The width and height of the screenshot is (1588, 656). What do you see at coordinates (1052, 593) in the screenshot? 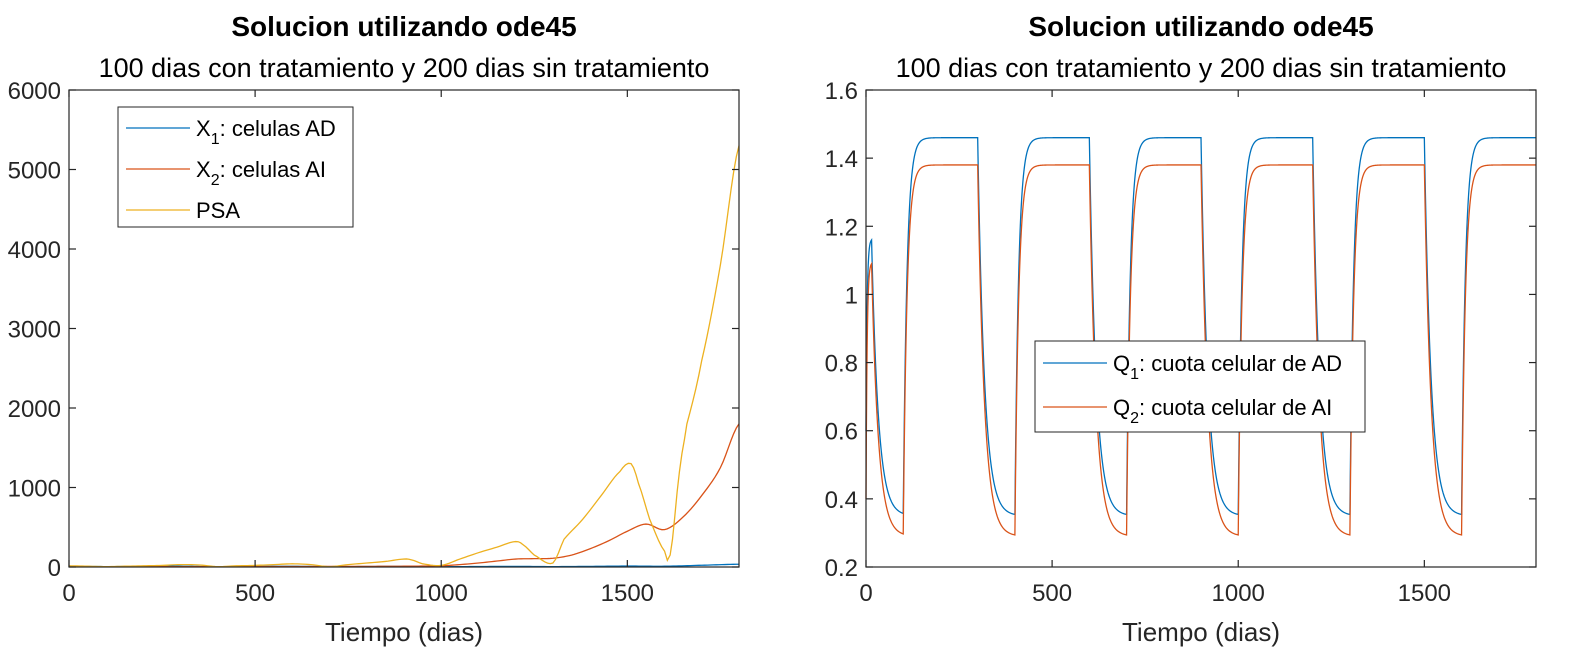
I see `chart-right-xtick-label: 500` at bounding box center [1052, 593].